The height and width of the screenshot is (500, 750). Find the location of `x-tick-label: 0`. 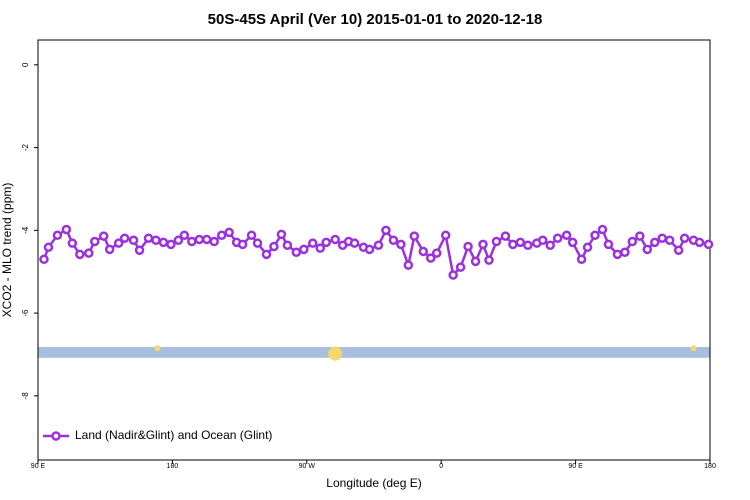

x-tick-label: 0 is located at coordinates (441, 466).